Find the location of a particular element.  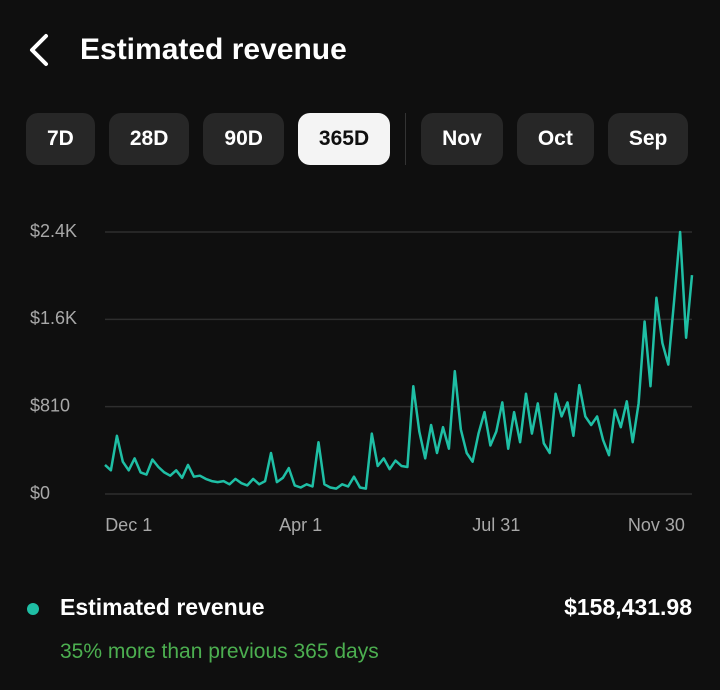

y-tick-label: $810 is located at coordinates (50, 405).